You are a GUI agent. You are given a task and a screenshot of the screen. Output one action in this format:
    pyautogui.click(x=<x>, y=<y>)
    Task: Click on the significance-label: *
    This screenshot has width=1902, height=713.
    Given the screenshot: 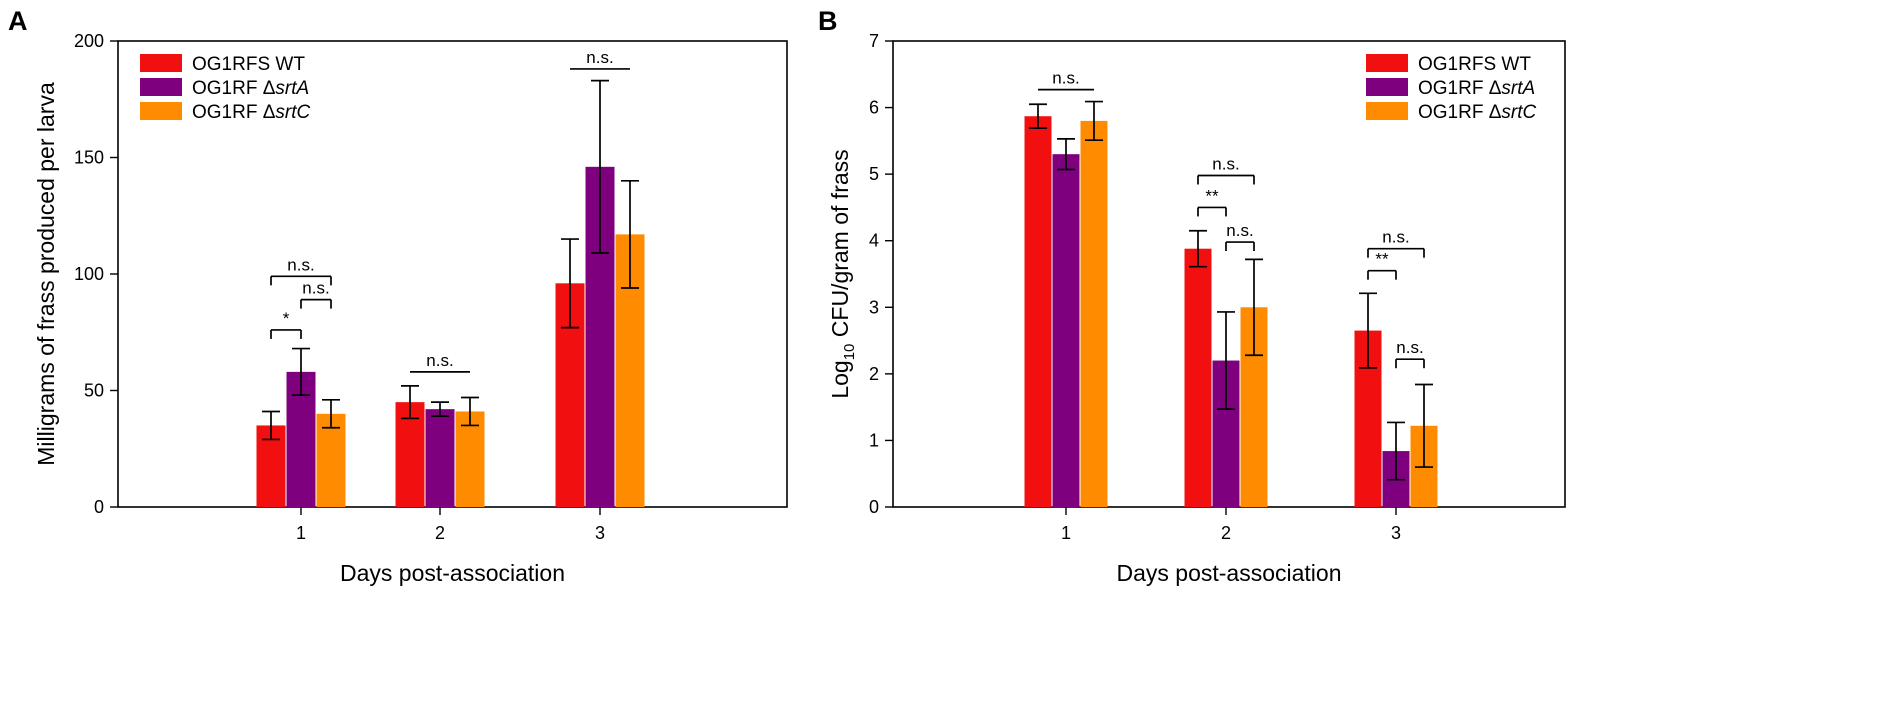 What is the action you would take?
    pyautogui.click(x=286, y=318)
    